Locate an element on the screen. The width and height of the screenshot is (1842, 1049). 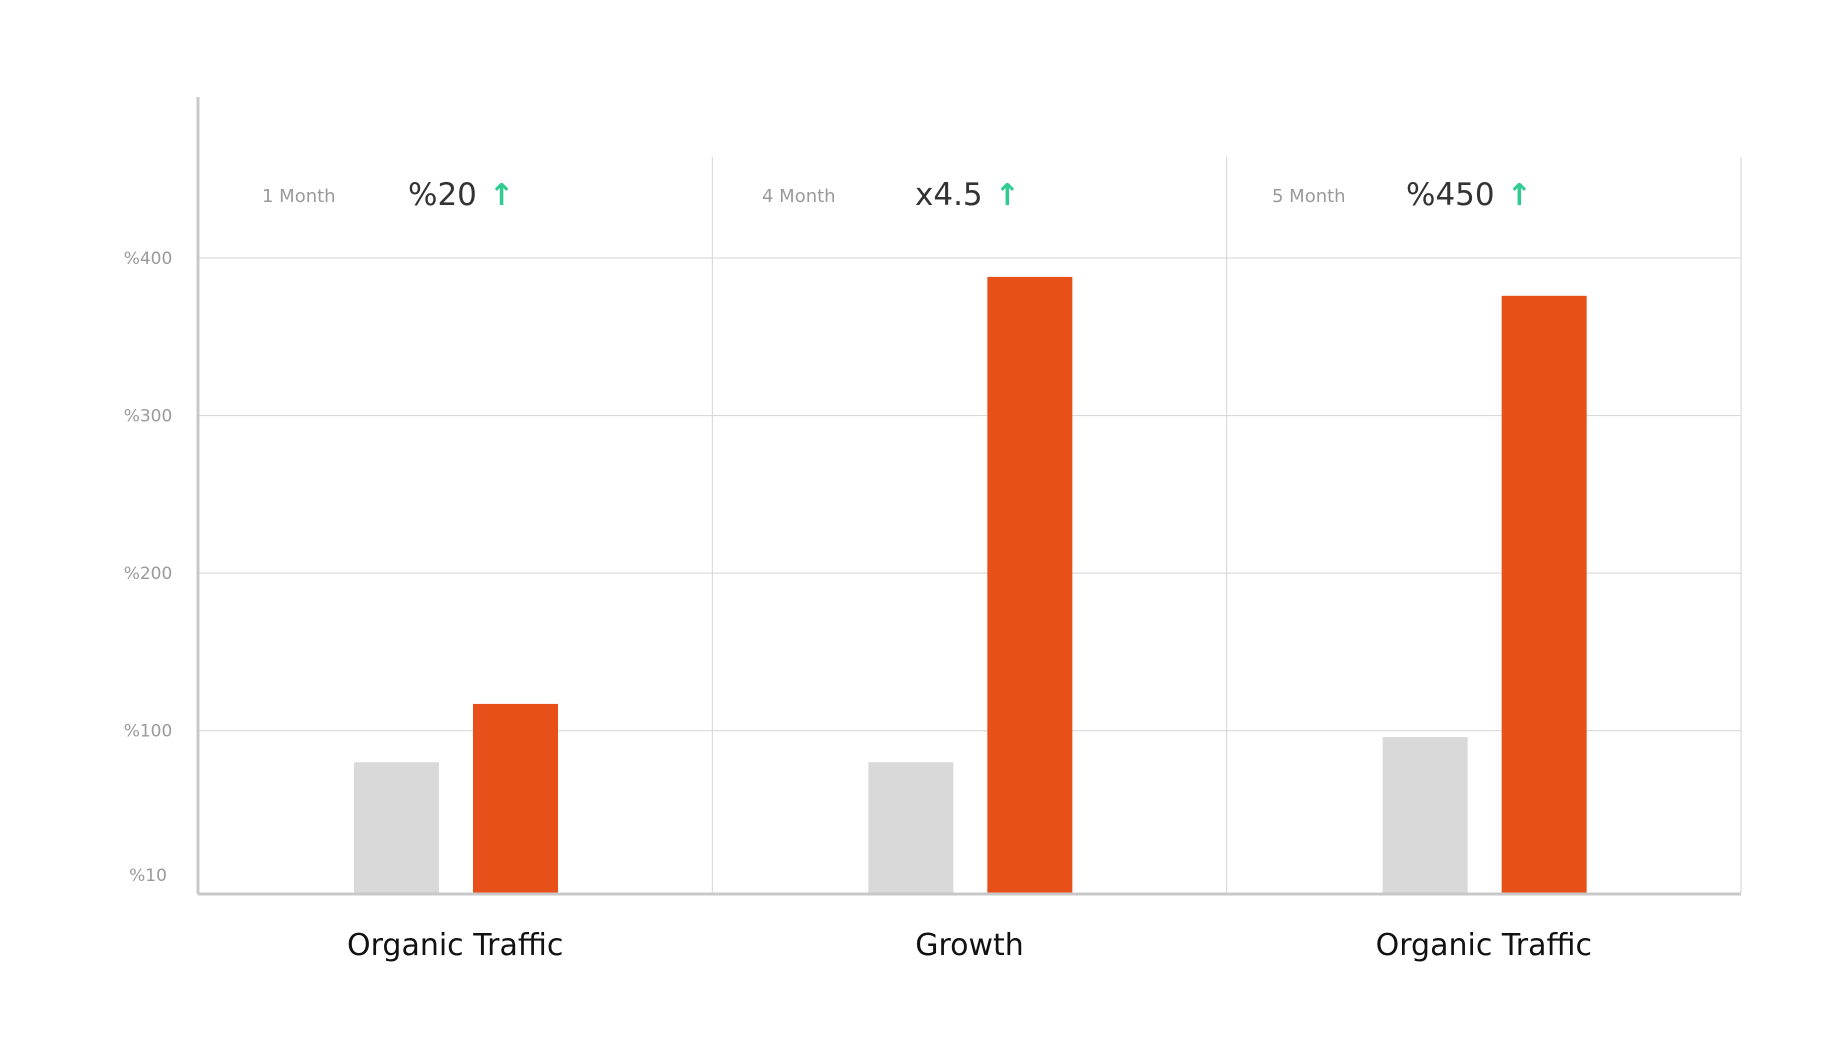
metric-value: %450 is located at coordinates (1450, 195).